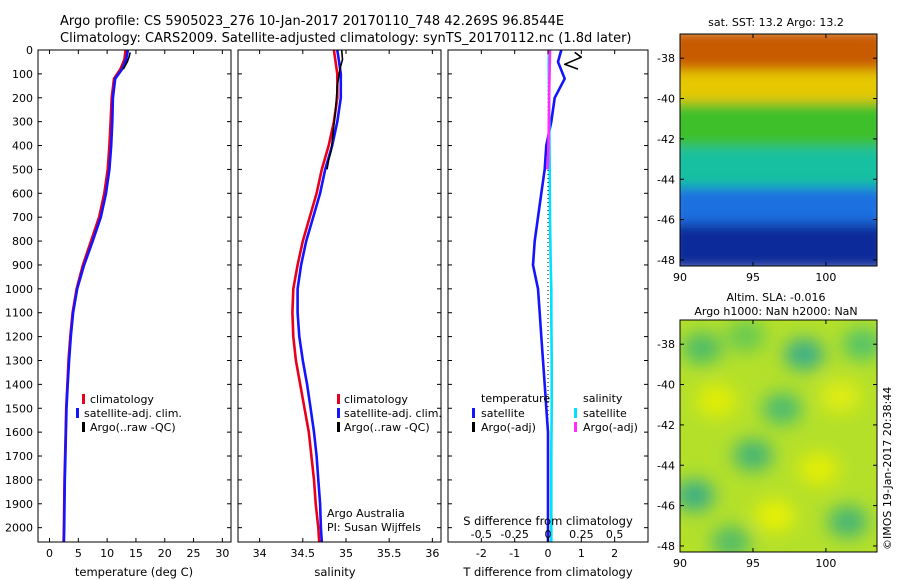 This screenshot has height=580, width=900. Describe the element at coordinates (508, 427) in the screenshot. I see `legend-label-t-argo: Argo(-adj)` at that location.